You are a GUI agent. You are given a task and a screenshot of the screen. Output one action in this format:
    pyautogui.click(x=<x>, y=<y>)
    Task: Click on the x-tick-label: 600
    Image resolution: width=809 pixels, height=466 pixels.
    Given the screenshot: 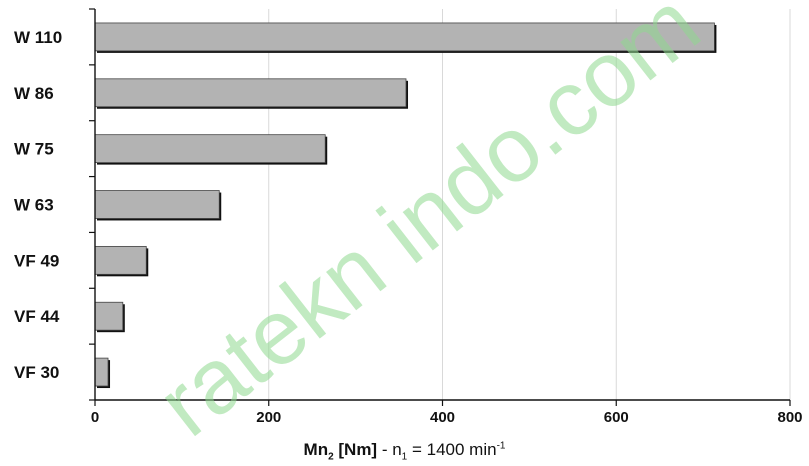 What is the action you would take?
    pyautogui.click(x=616, y=417)
    